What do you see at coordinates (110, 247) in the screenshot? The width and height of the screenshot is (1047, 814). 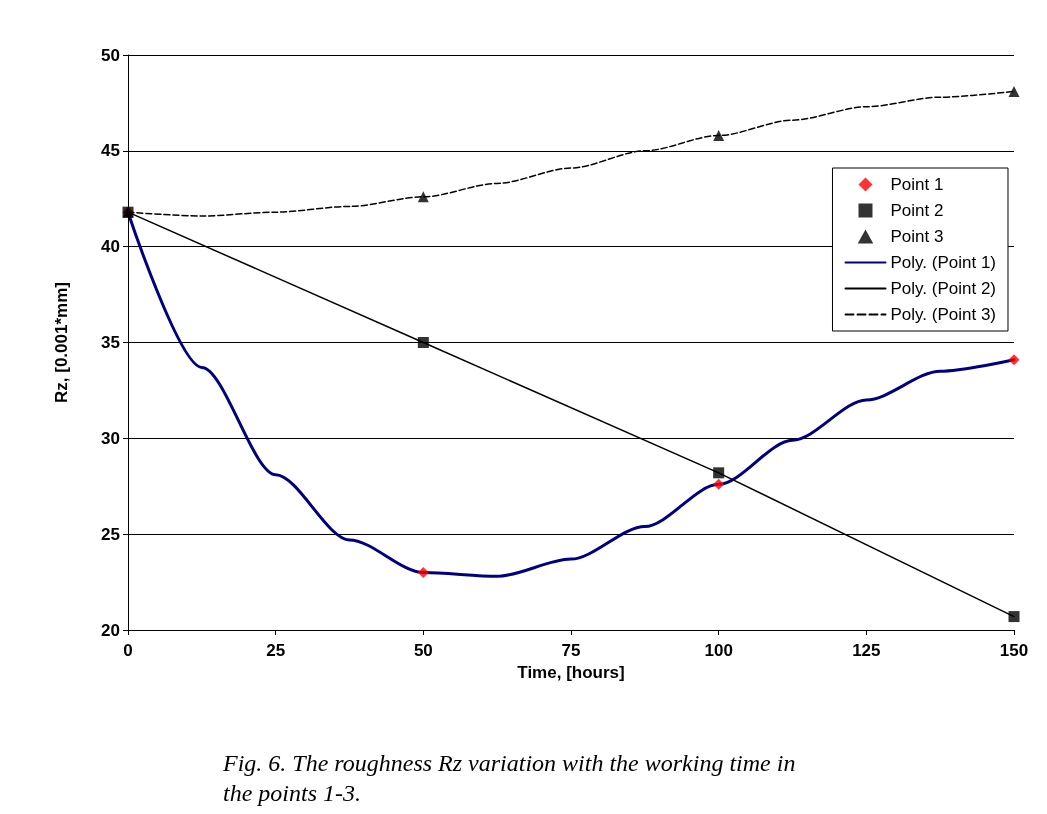 I see `y-tick-label: 40` at bounding box center [110, 247].